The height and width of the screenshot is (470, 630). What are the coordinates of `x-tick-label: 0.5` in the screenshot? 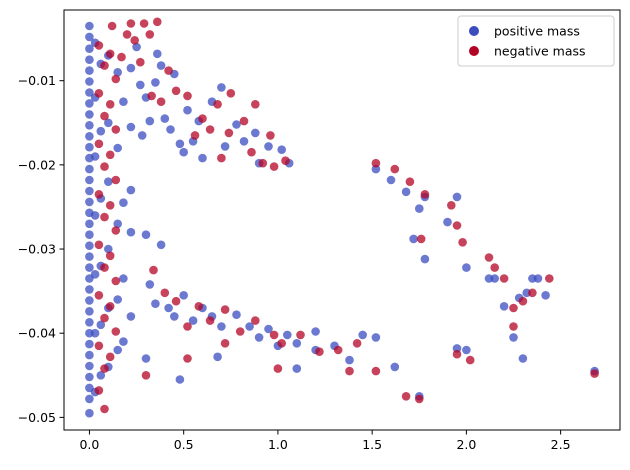 It's located at (184, 444).